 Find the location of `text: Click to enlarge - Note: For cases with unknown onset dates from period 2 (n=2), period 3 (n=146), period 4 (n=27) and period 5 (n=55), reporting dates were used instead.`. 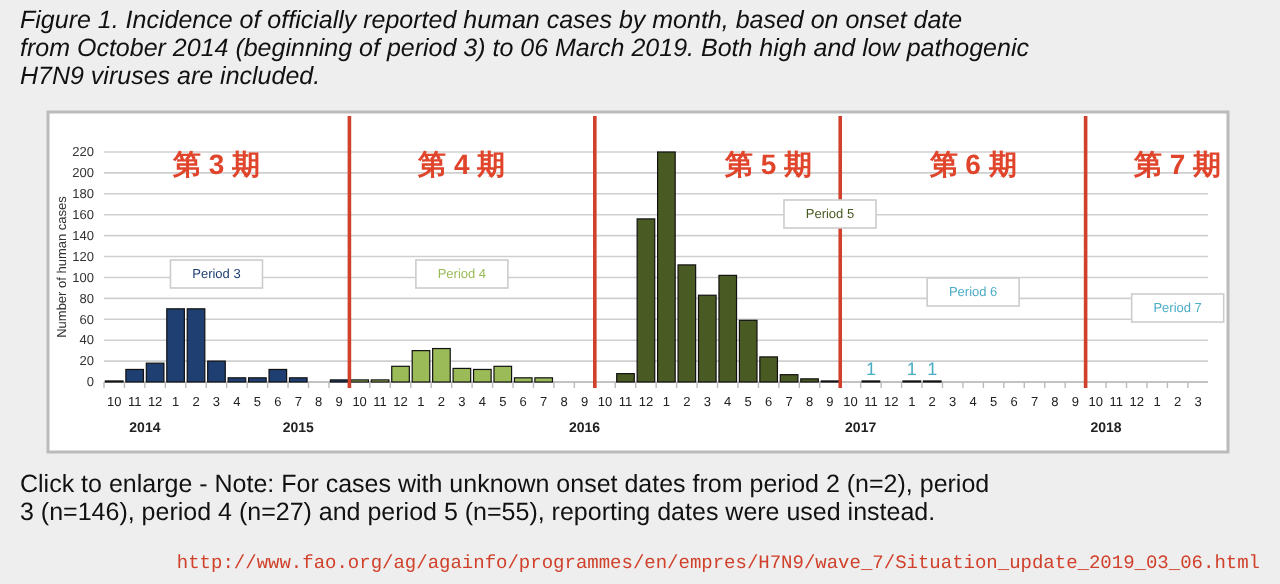

text: Click to enlarge - Note: For cases with unknown onset dates from period 2 (n=2), period 3 (n=146), period 4 (n=27) and period 5 (n=55), reporting dates were used instead. is located at coordinates (505, 498).